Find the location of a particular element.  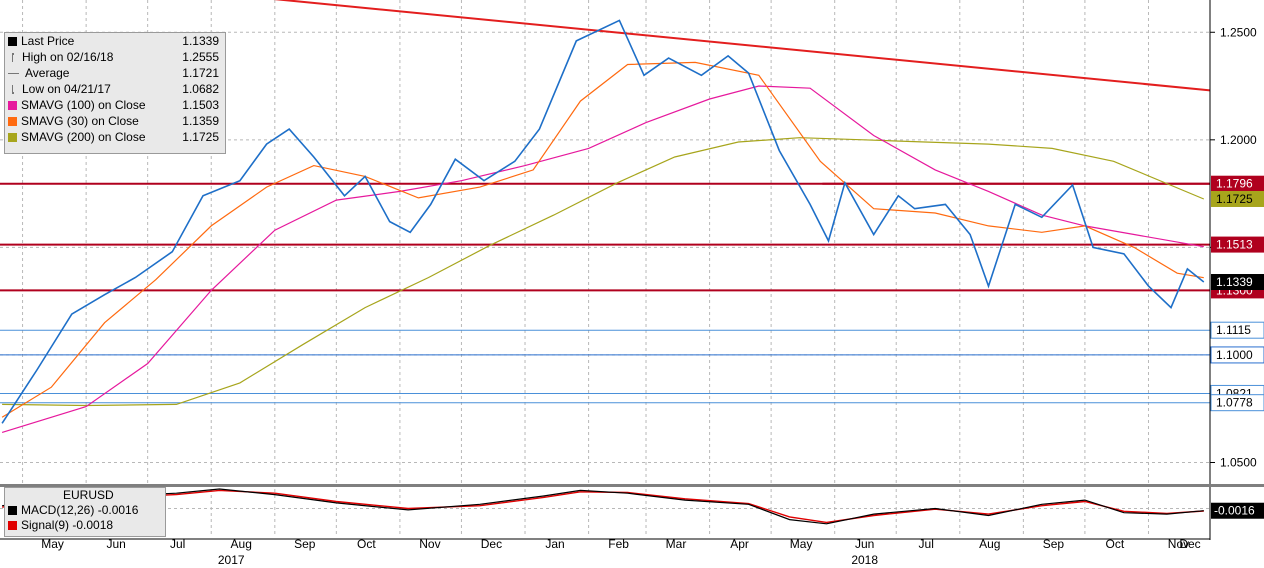

legend-value: 1.2555 is located at coordinates (200, 57).